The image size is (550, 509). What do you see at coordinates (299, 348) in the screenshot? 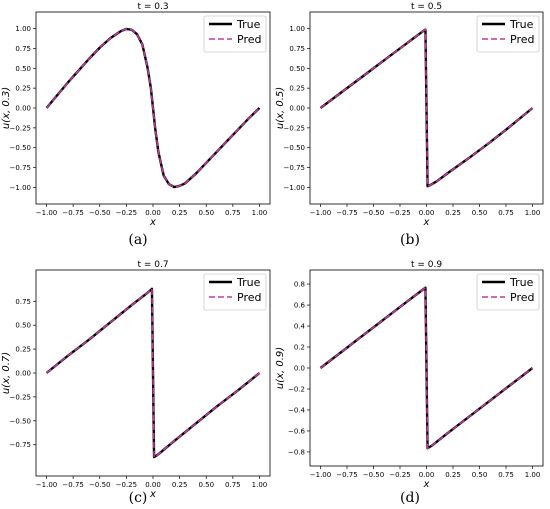
I see `y-tick-label: 0.2` at bounding box center [299, 348].